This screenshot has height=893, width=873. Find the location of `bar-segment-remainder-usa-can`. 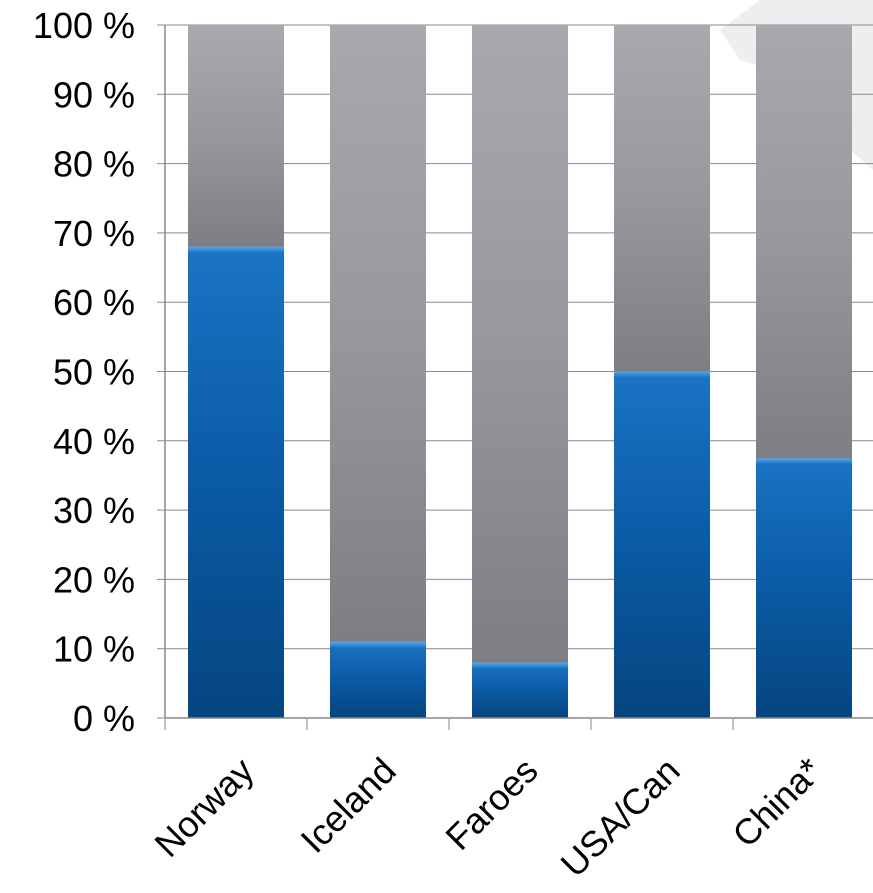

bar-segment-remainder-usa-can is located at coordinates (662, 198).